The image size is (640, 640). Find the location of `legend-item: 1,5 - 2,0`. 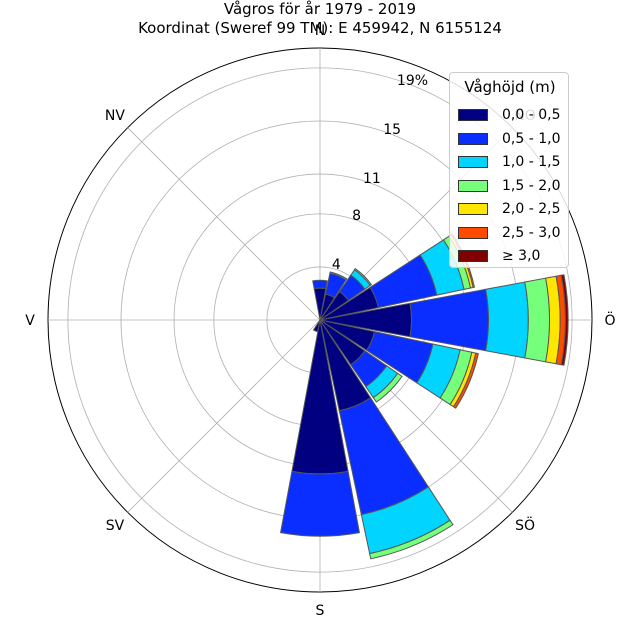

legend-item: 1,5 - 2,0 is located at coordinates (513, 186).